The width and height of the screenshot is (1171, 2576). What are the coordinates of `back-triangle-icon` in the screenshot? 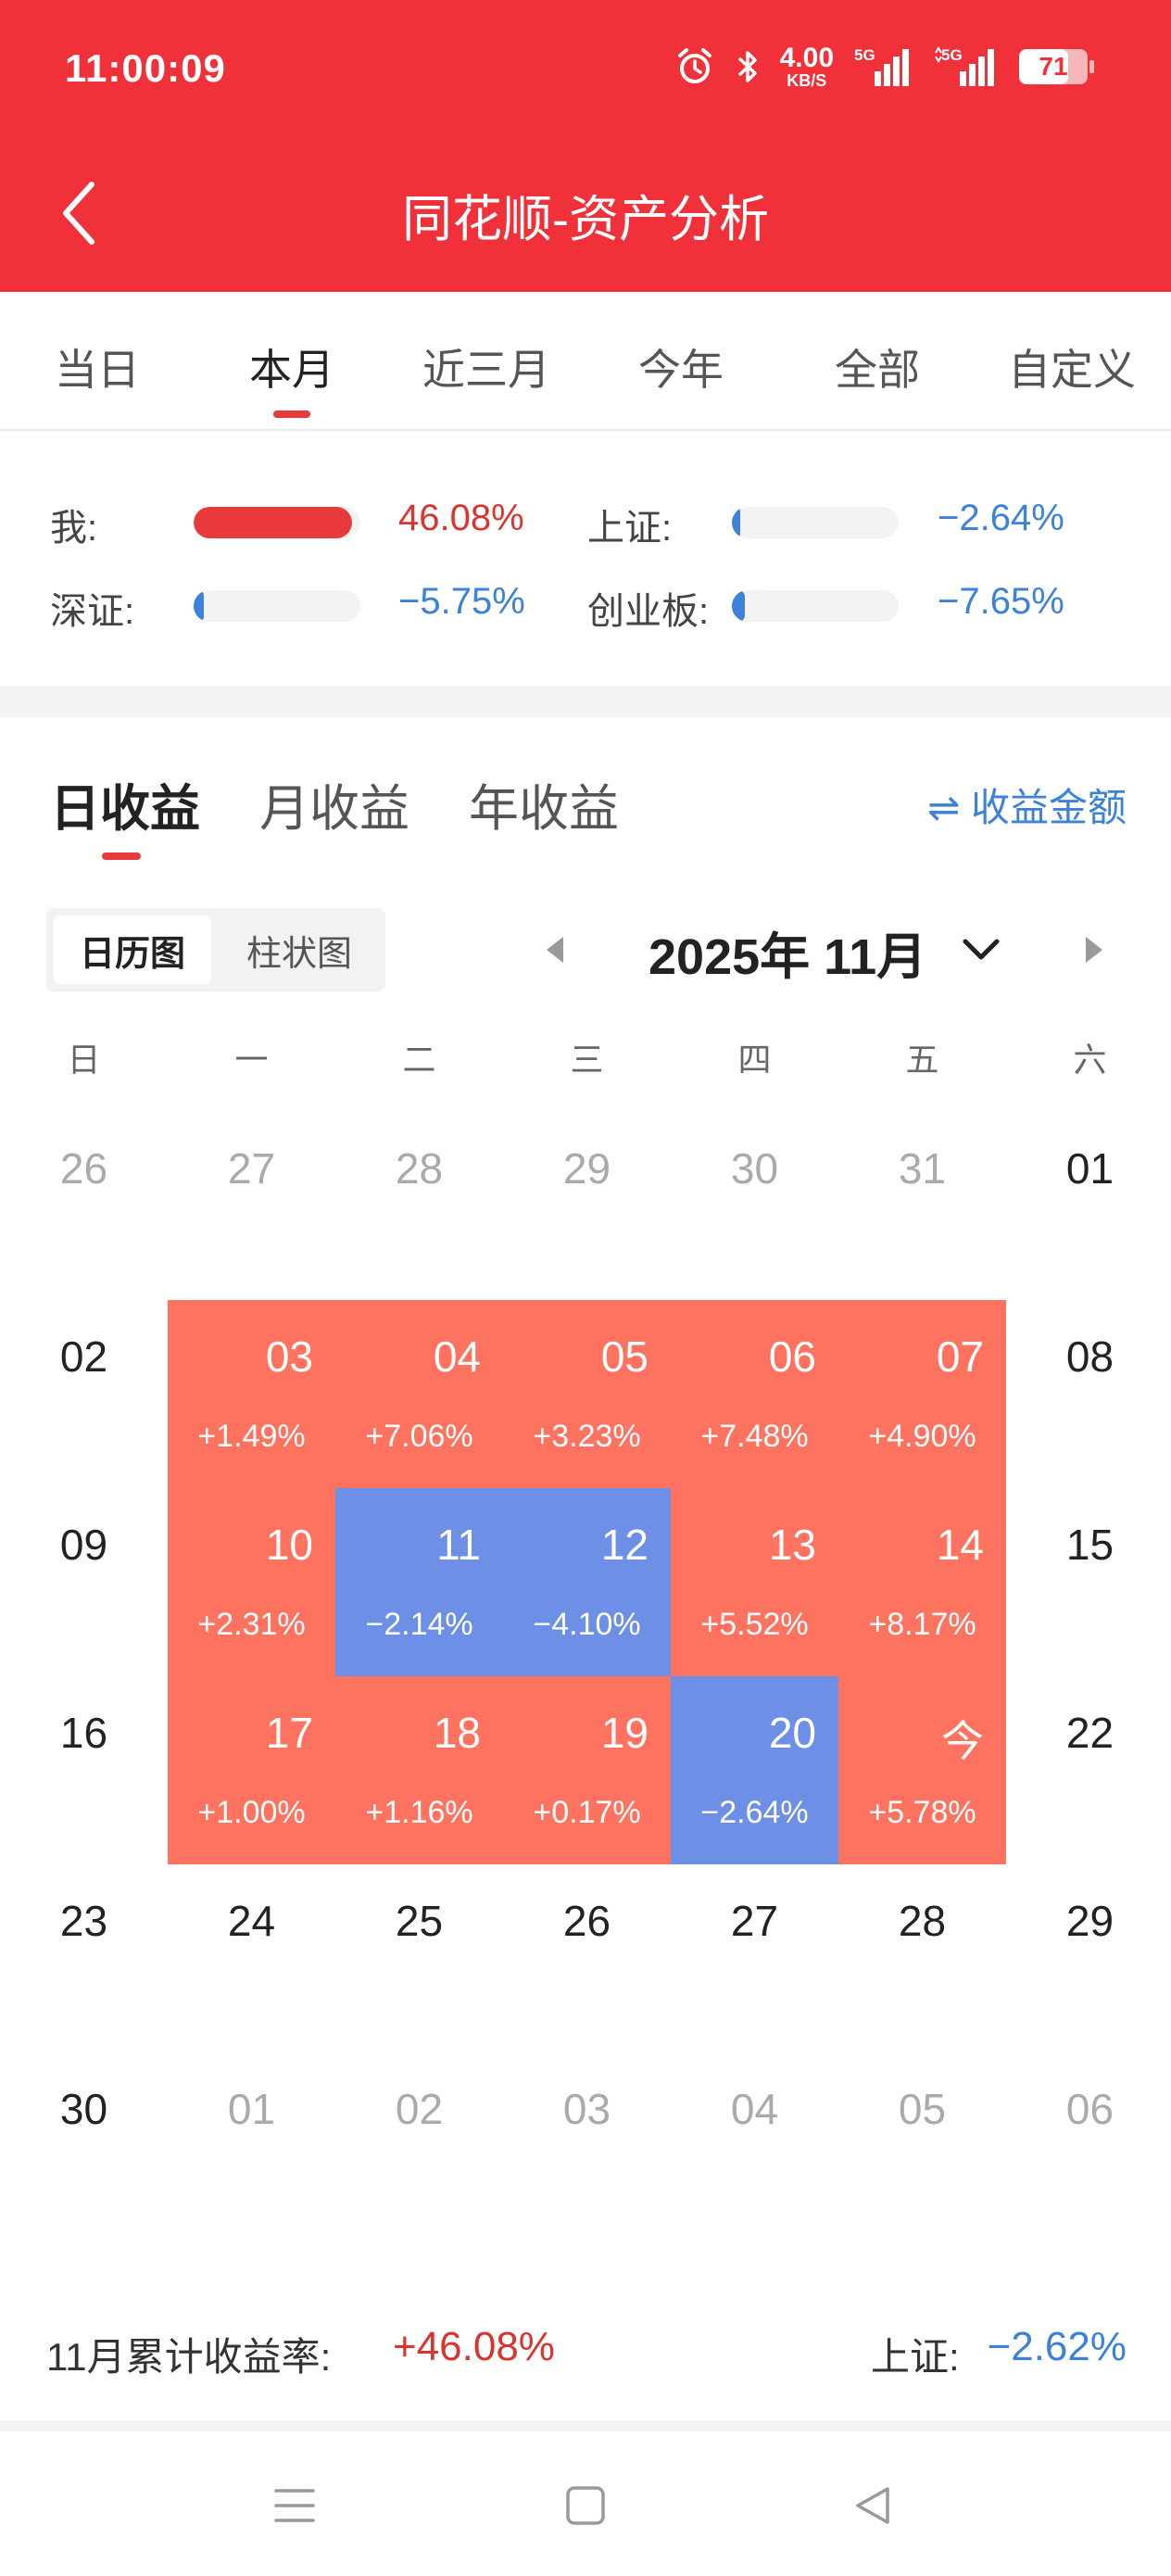 It's located at (873, 2505).